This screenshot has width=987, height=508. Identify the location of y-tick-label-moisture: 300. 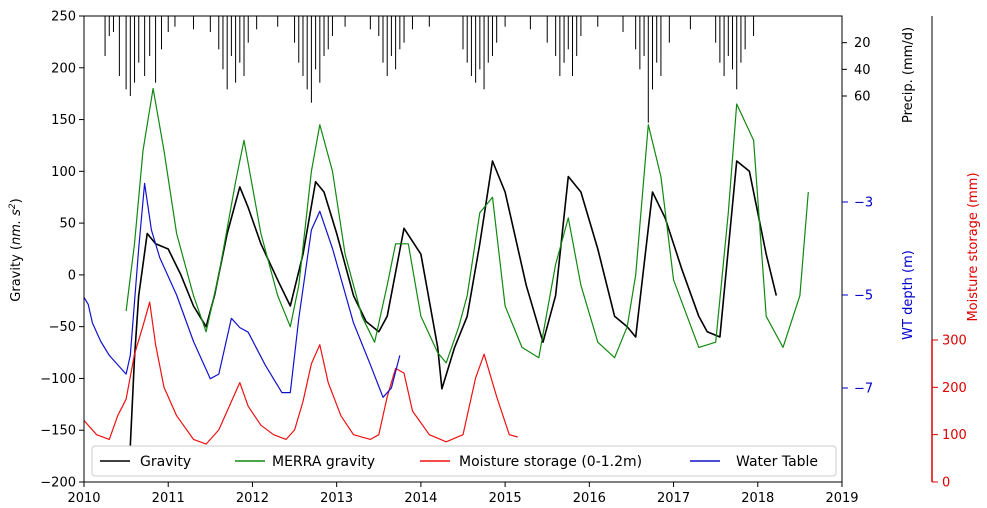
(954, 341).